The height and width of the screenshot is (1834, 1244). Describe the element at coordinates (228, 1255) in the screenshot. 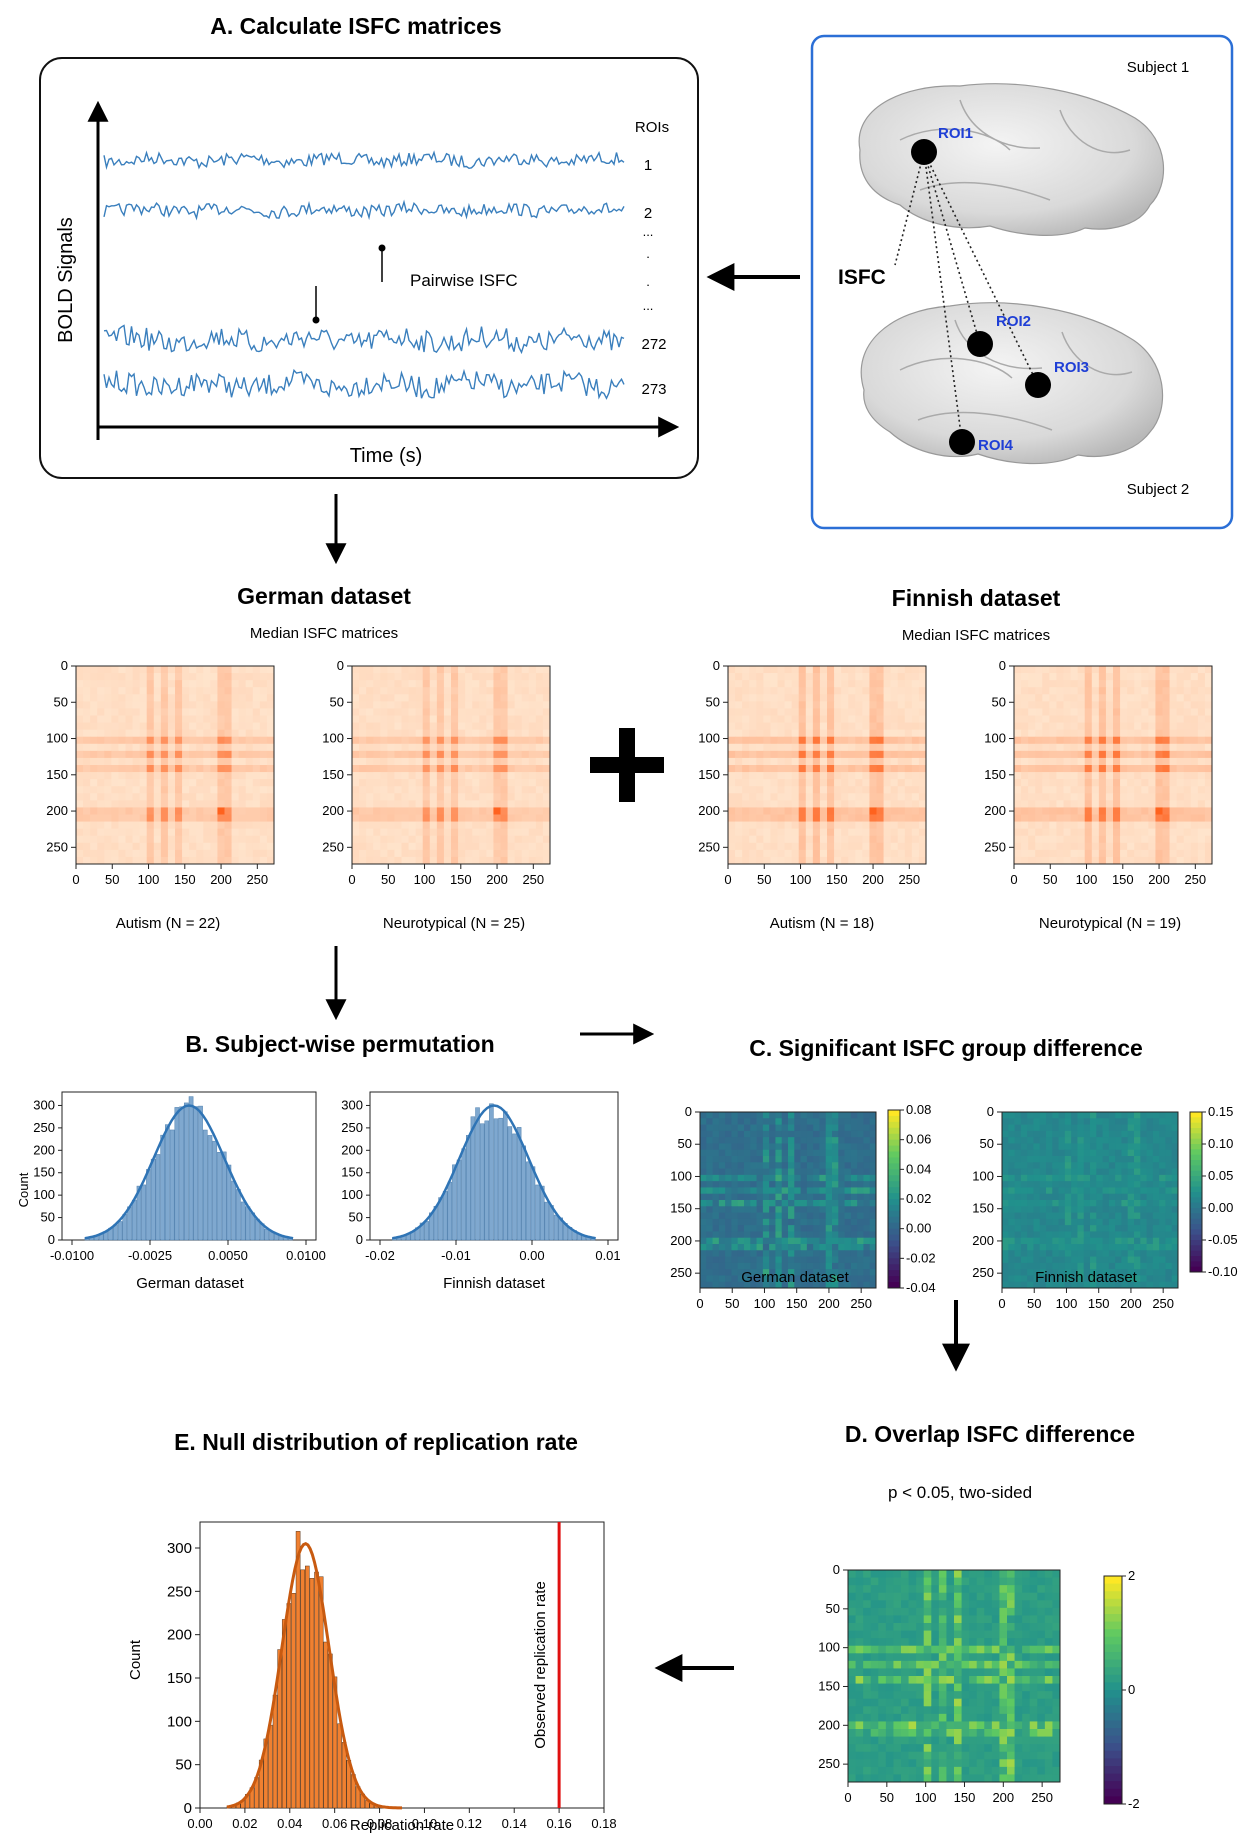

I see `hist-x-tick-label: 0.0050` at that location.